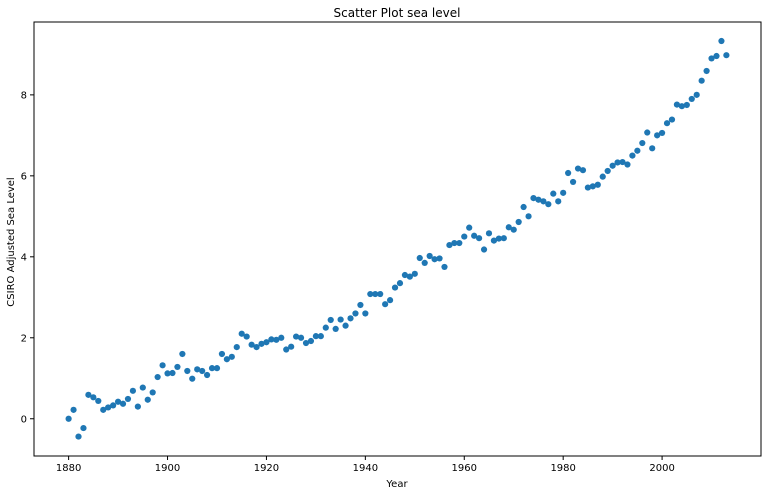 The width and height of the screenshot is (767, 496). Describe the element at coordinates (562, 468) in the screenshot. I see `x-tick-label: 1980` at that location.